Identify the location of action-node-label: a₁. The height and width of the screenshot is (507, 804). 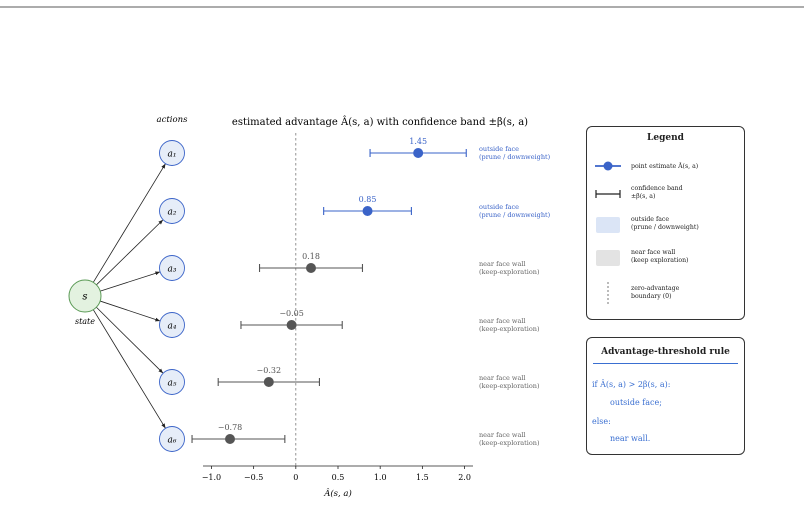
(172, 155).